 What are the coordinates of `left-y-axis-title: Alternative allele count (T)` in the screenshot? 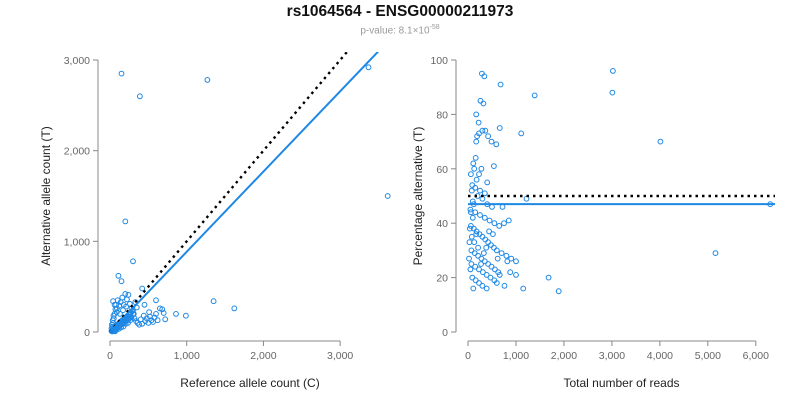 It's located at (46, 195).